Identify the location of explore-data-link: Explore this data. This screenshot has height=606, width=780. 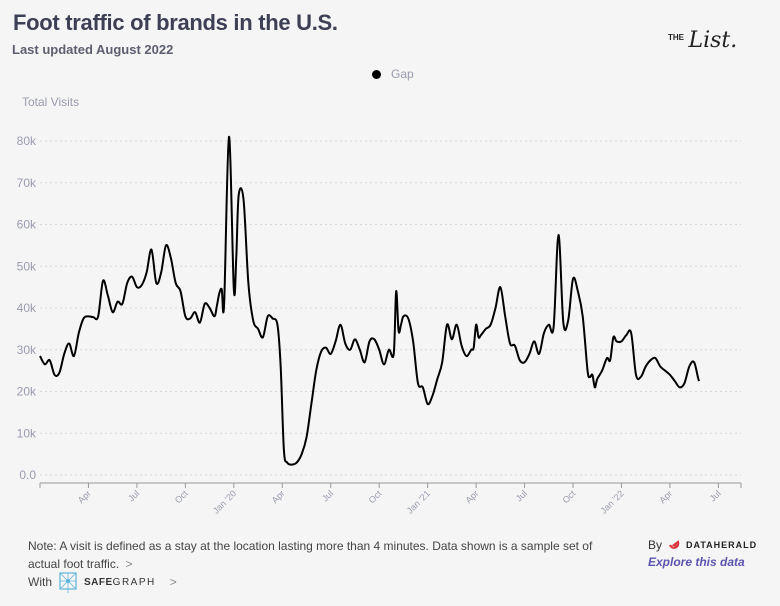
(696, 562).